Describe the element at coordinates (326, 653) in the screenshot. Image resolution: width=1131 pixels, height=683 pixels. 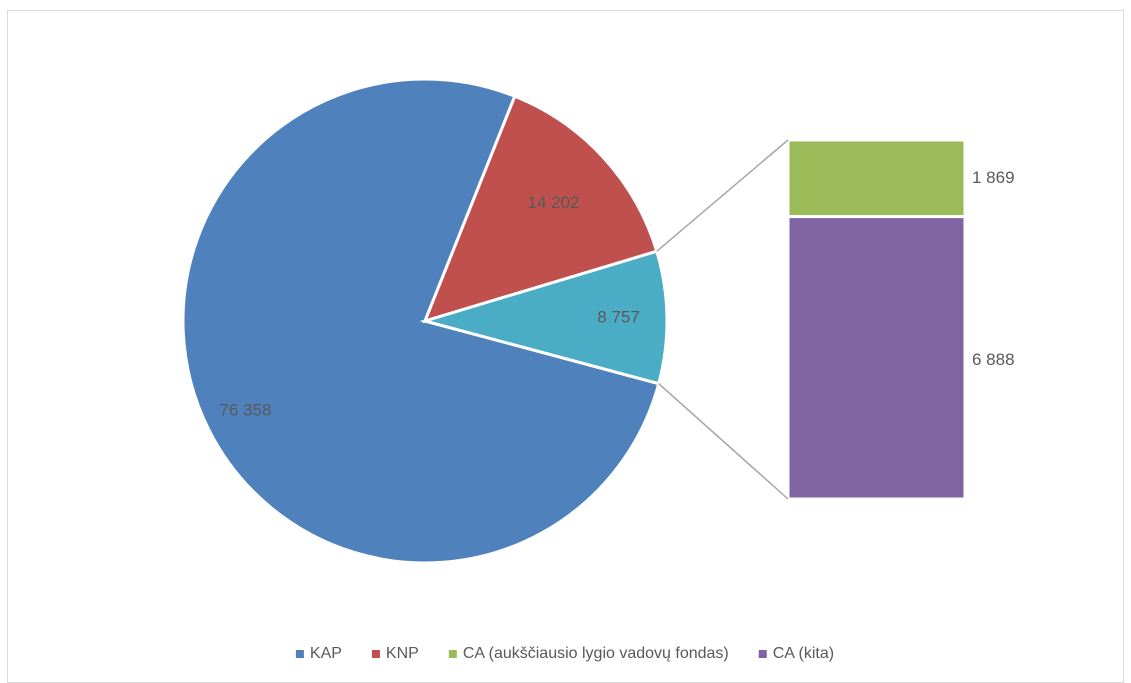
I see `legend-label: KAP` at that location.